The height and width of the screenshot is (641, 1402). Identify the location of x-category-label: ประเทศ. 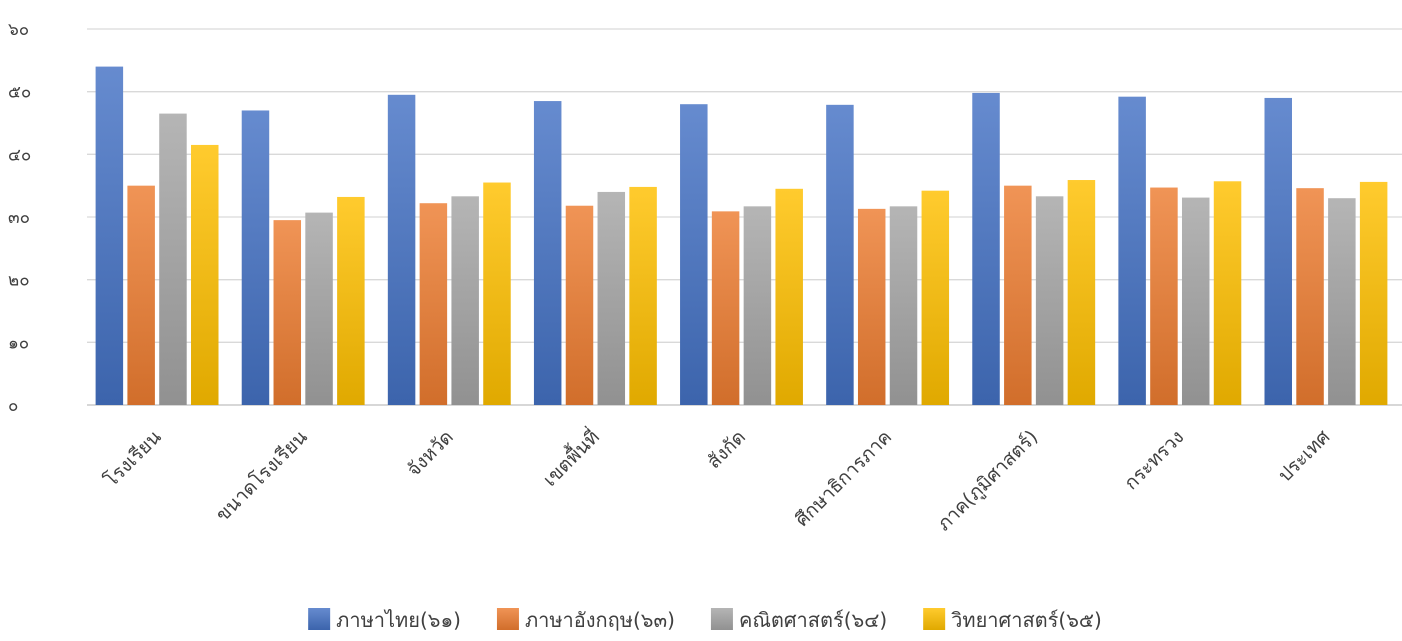
(1304, 456).